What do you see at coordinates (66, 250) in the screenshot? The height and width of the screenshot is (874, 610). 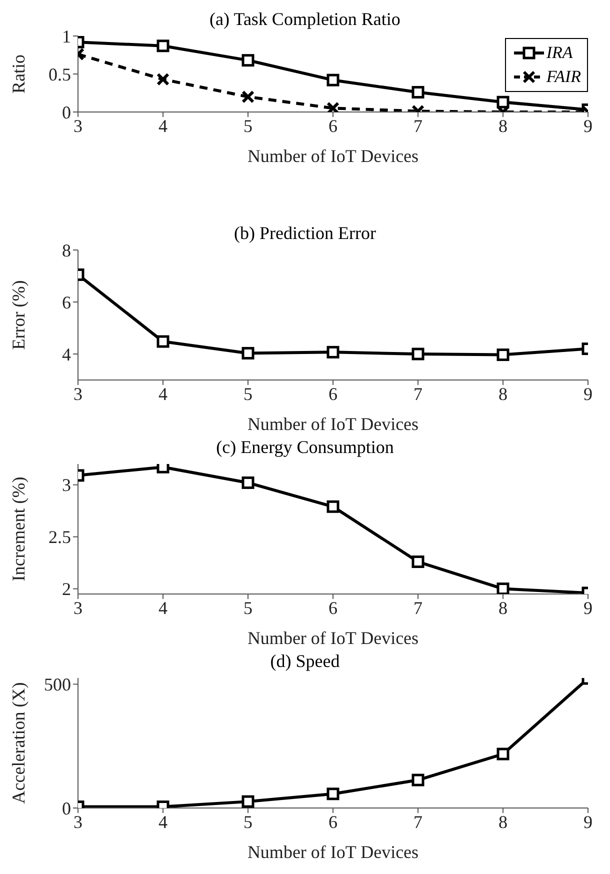 I see `y-tick-label: 8` at bounding box center [66, 250].